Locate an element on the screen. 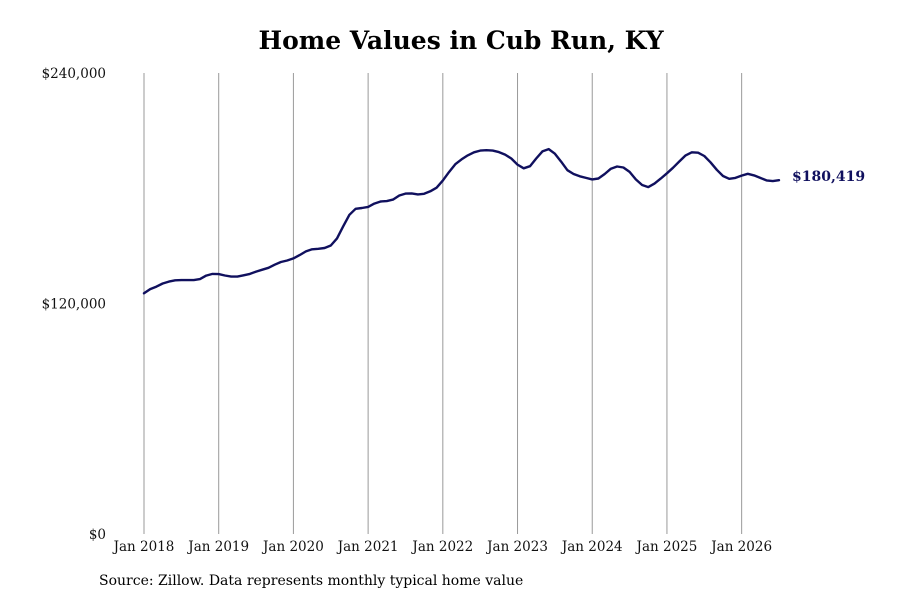  x-tick-label: Jan 2025 is located at coordinates (666, 547).